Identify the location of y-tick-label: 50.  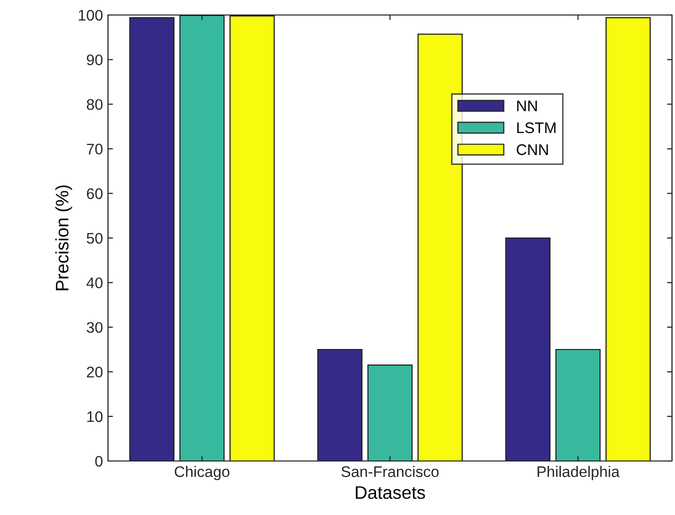
(94, 238).